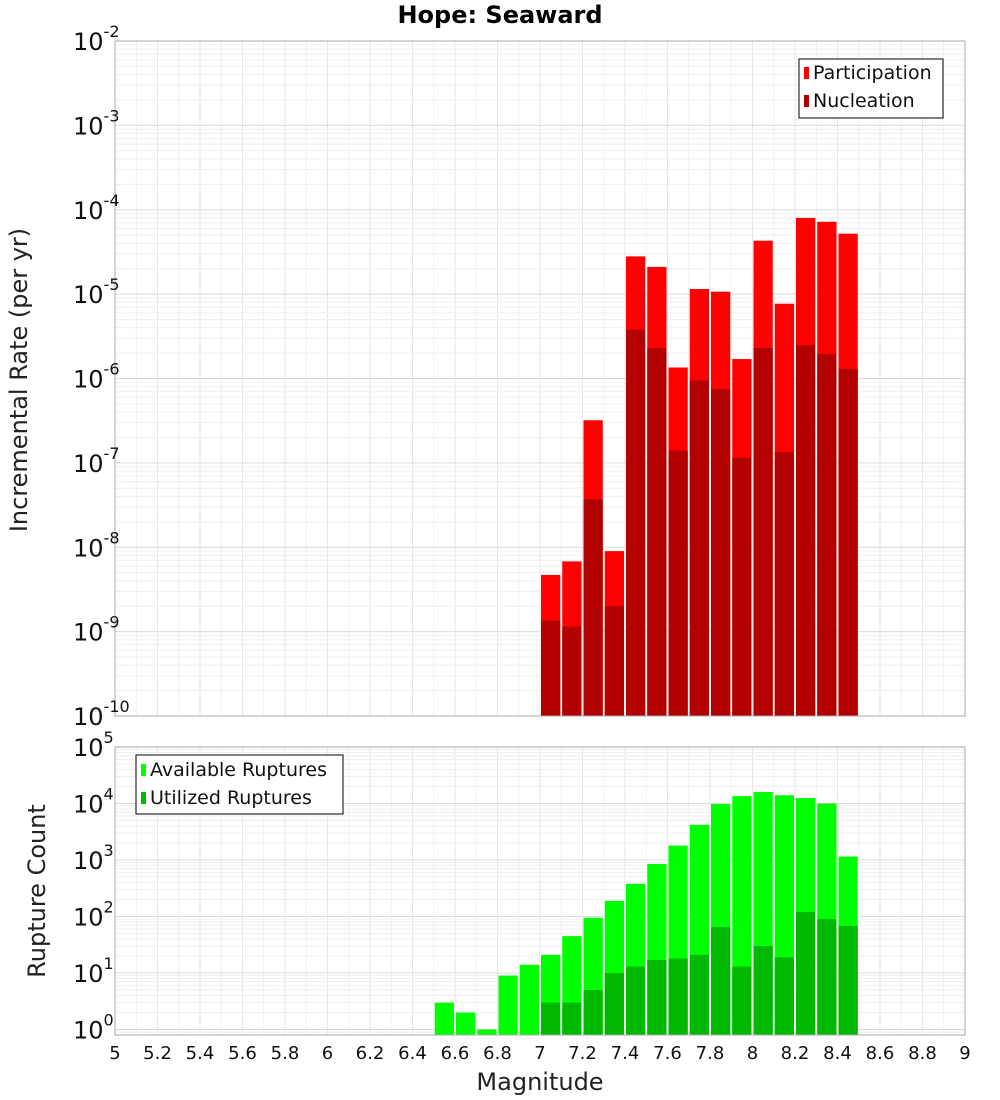 The width and height of the screenshot is (1000, 1100). I want to click on x-tick-label: 7.2, so click(582, 1053).